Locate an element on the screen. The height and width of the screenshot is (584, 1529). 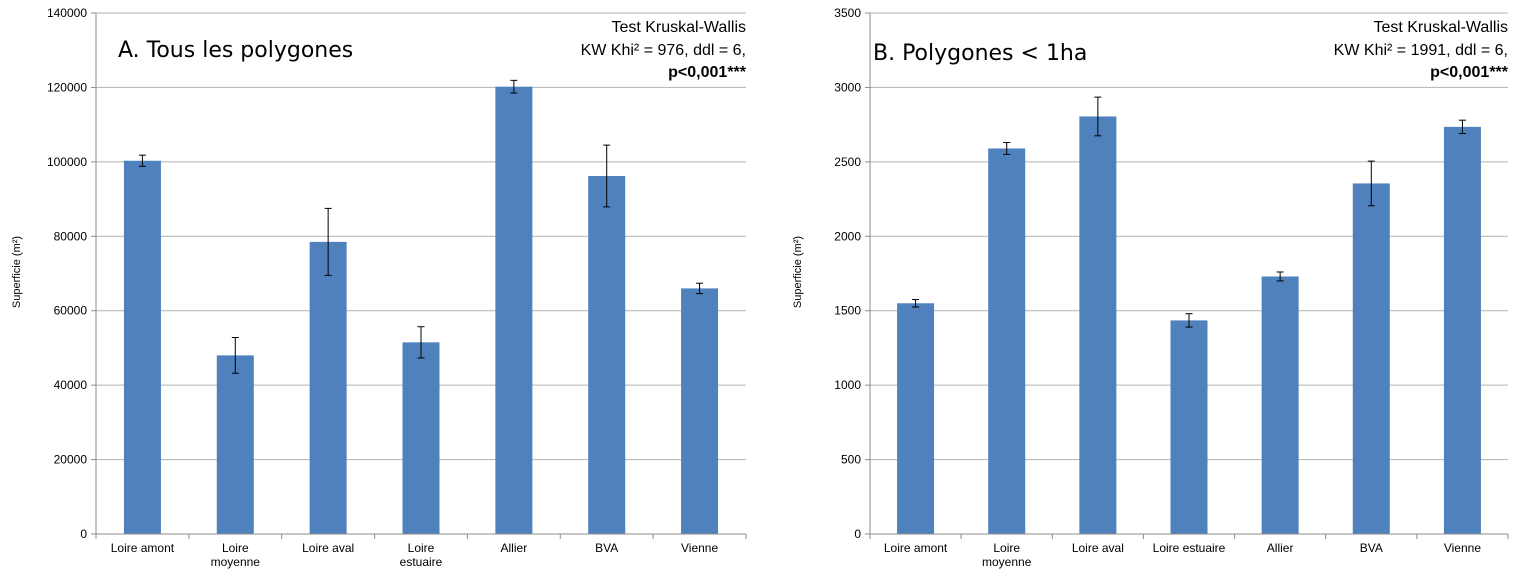
chart-b-y-axis-label: Superficie (m²) is located at coordinates (798, 272).